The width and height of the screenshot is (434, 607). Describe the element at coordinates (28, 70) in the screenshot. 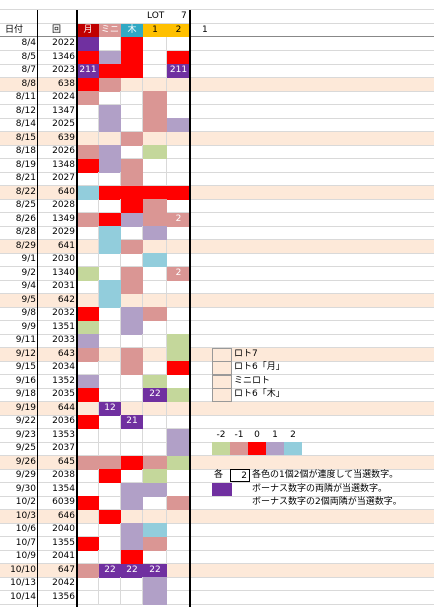

I see `date: 8/7` at that location.